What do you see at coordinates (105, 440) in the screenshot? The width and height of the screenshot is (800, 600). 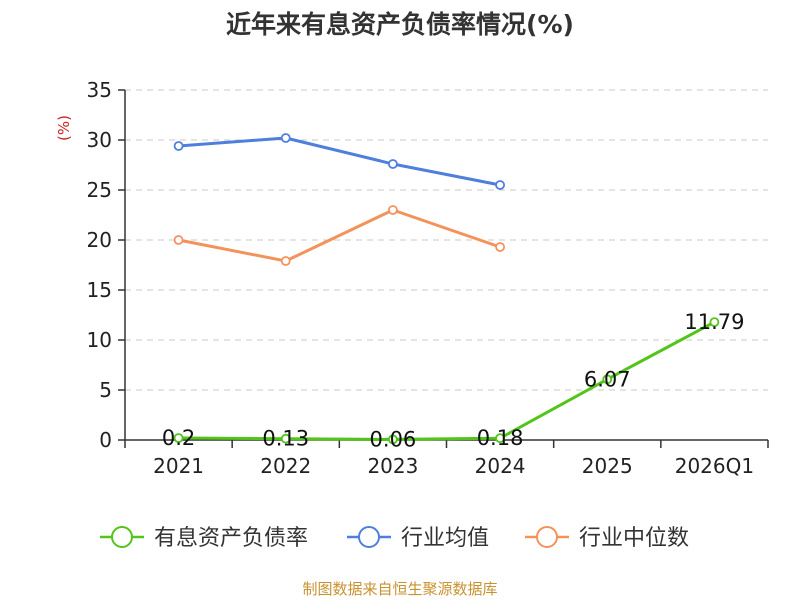 I see `y-tick-label: 0` at bounding box center [105, 440].